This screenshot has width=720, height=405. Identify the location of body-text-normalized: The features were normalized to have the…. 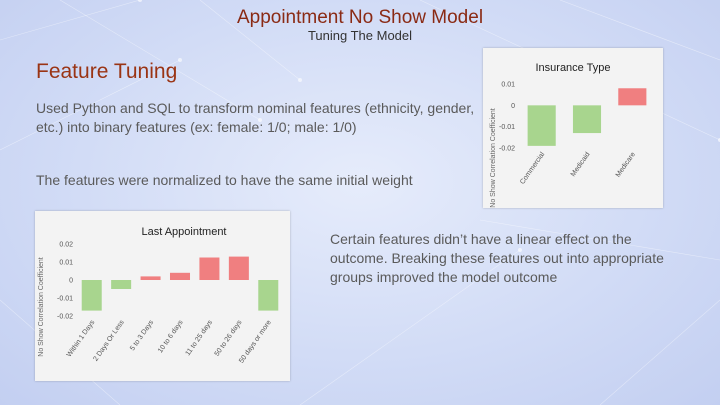
(224, 180).